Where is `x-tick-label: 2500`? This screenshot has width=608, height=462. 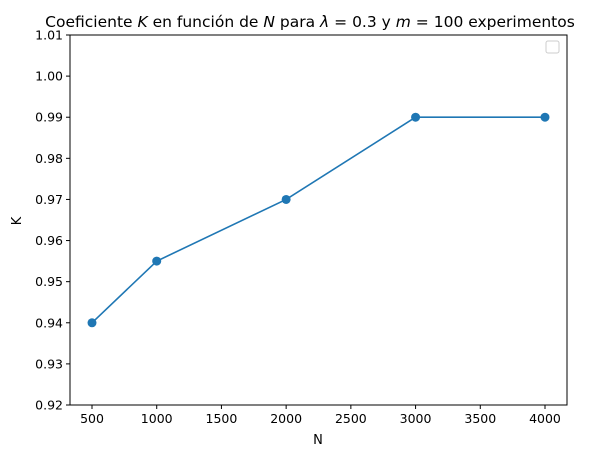
x-tick-label: 2500 is located at coordinates (351, 418).